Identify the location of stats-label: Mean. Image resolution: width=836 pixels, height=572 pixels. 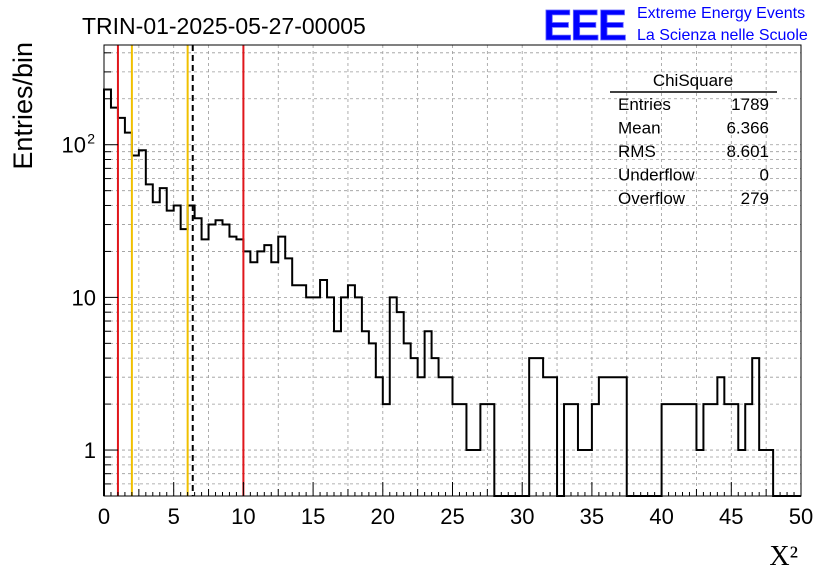
(639, 128).